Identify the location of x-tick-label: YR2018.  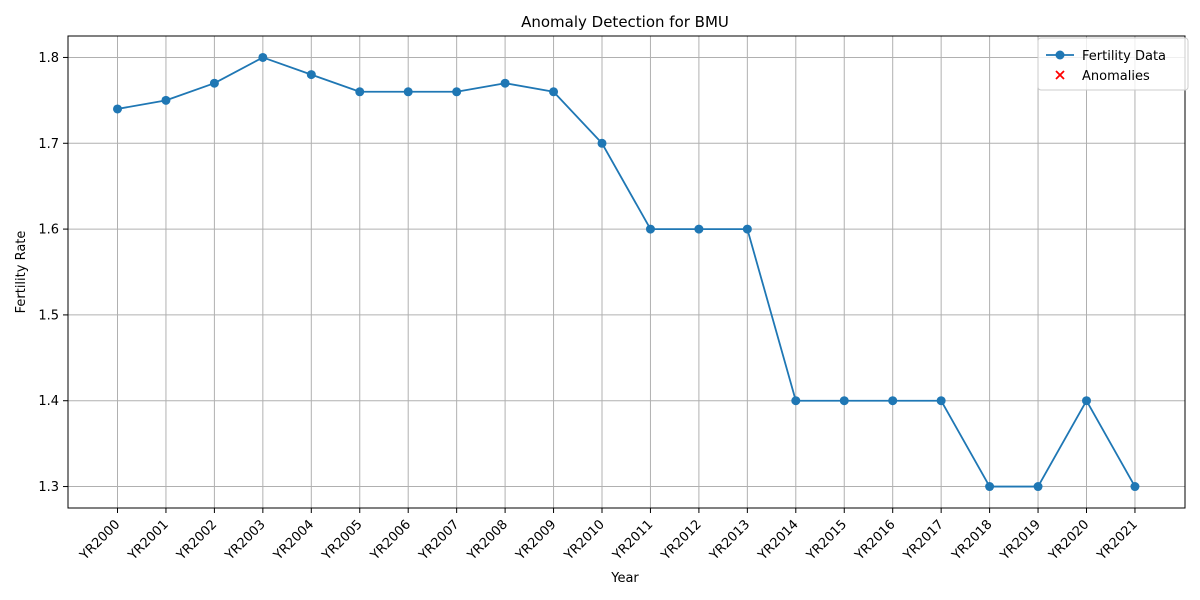
(972, 540).